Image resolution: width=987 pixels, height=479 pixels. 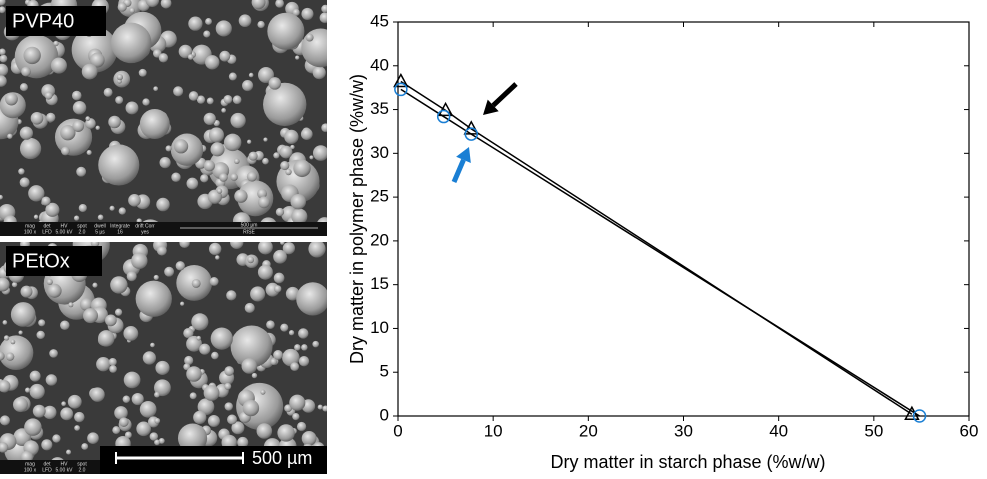 What do you see at coordinates (30, 226) in the screenshot?
I see `info-header: mag` at bounding box center [30, 226].